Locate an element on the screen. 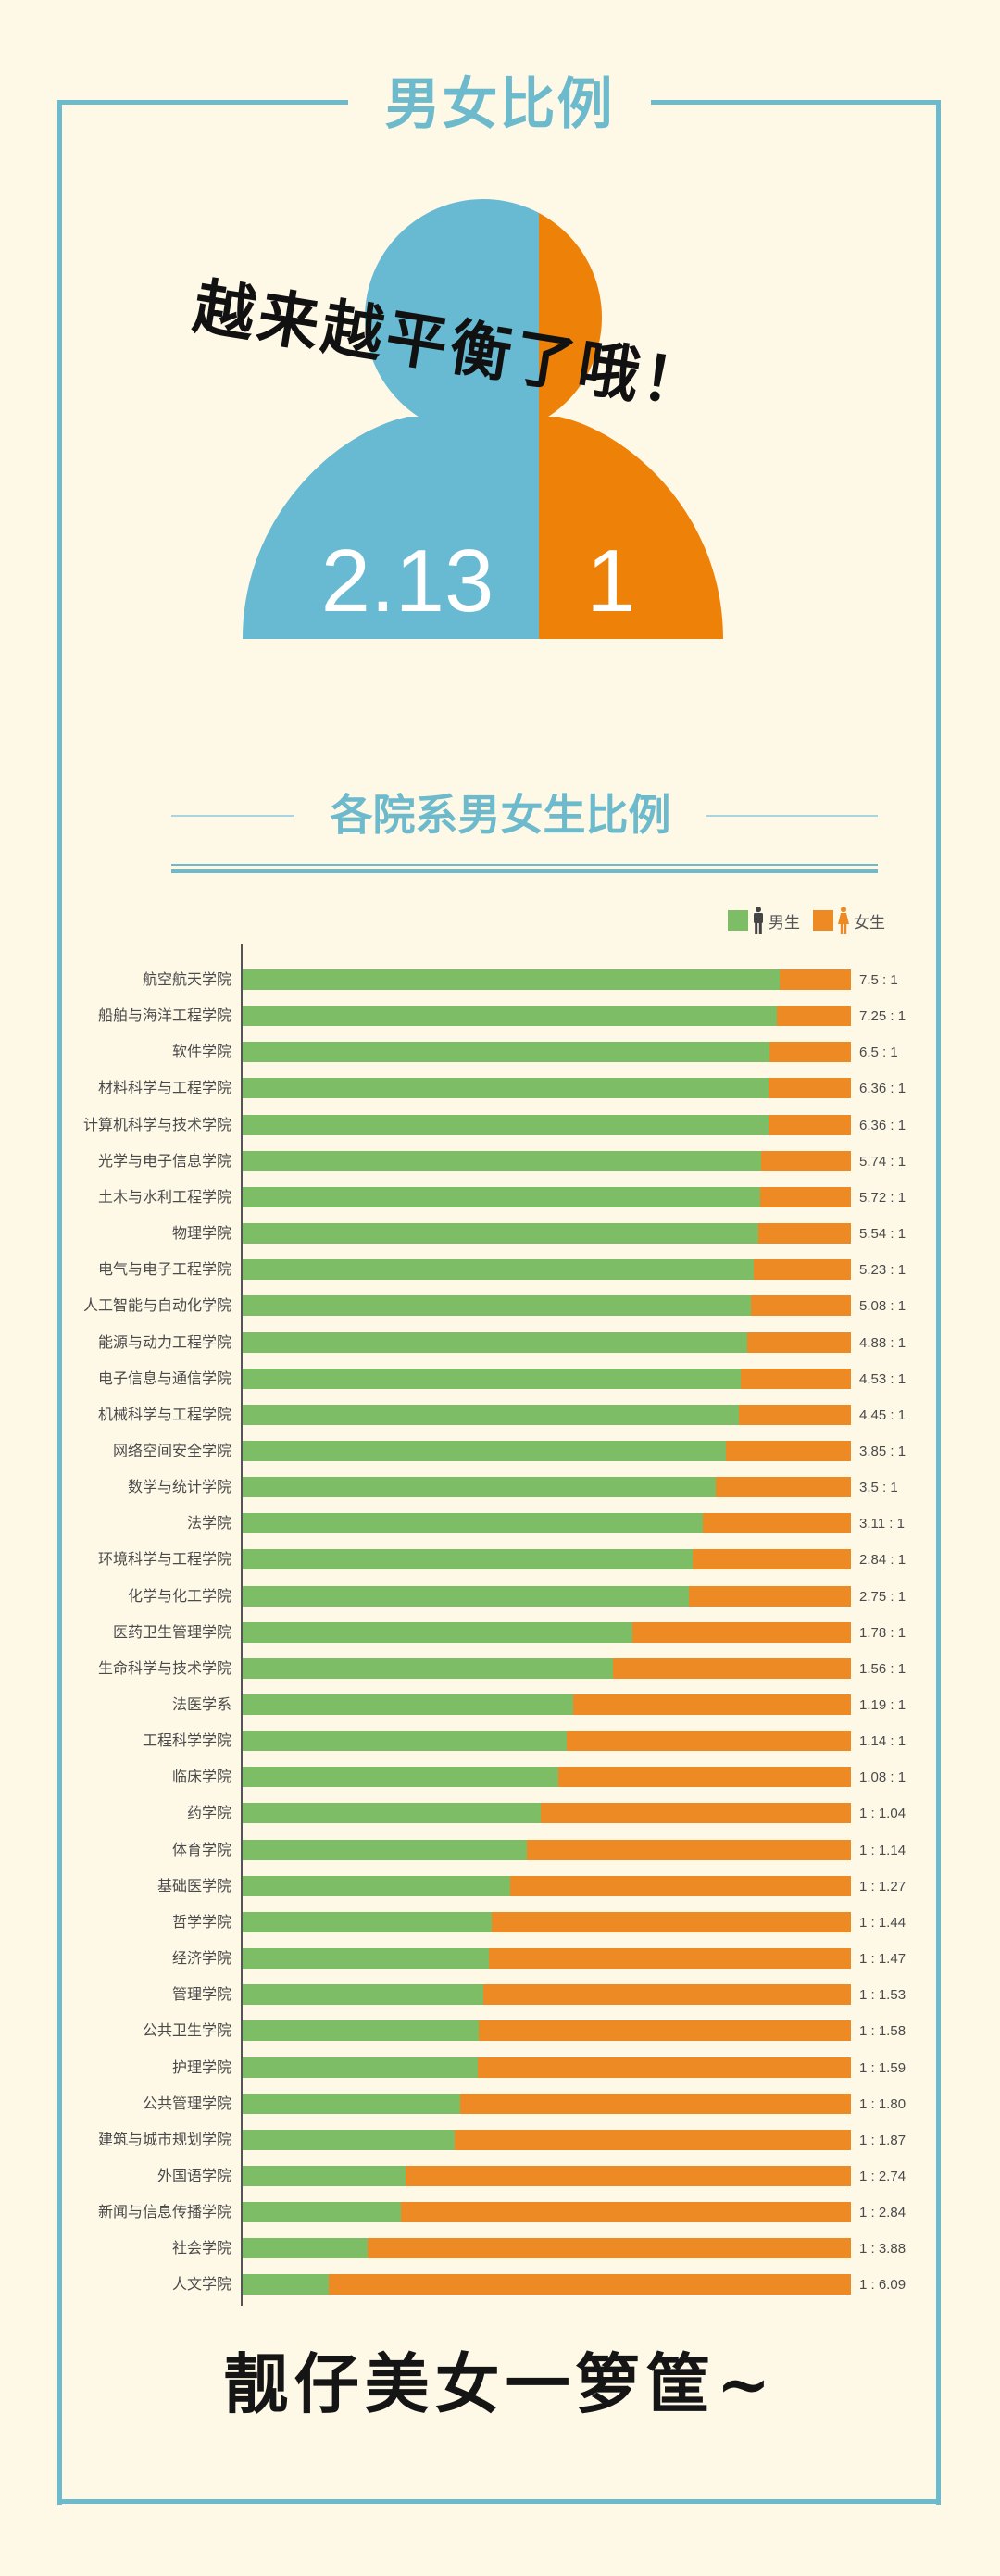  chart-row: 医药卫生管理学院 1.78 : 1 is located at coordinates (500, 1633).